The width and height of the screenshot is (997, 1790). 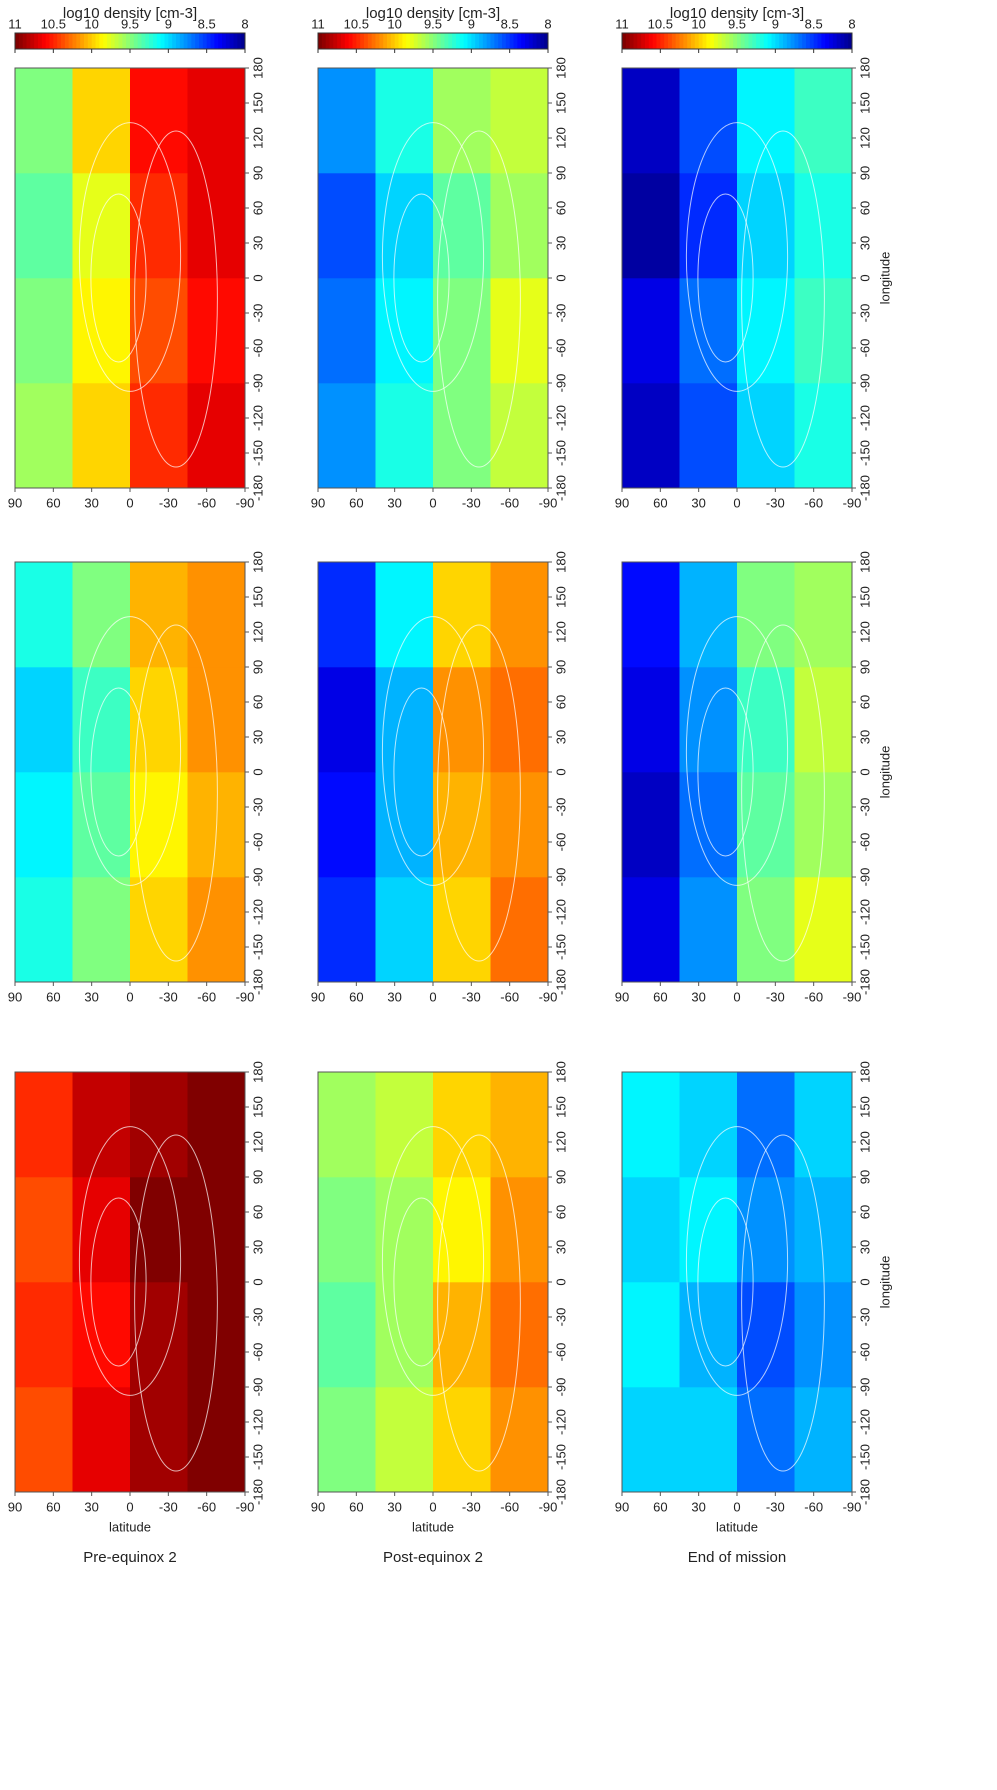 I want to click on season-label: Pre-equinox 2, so click(x=129, y=1557).